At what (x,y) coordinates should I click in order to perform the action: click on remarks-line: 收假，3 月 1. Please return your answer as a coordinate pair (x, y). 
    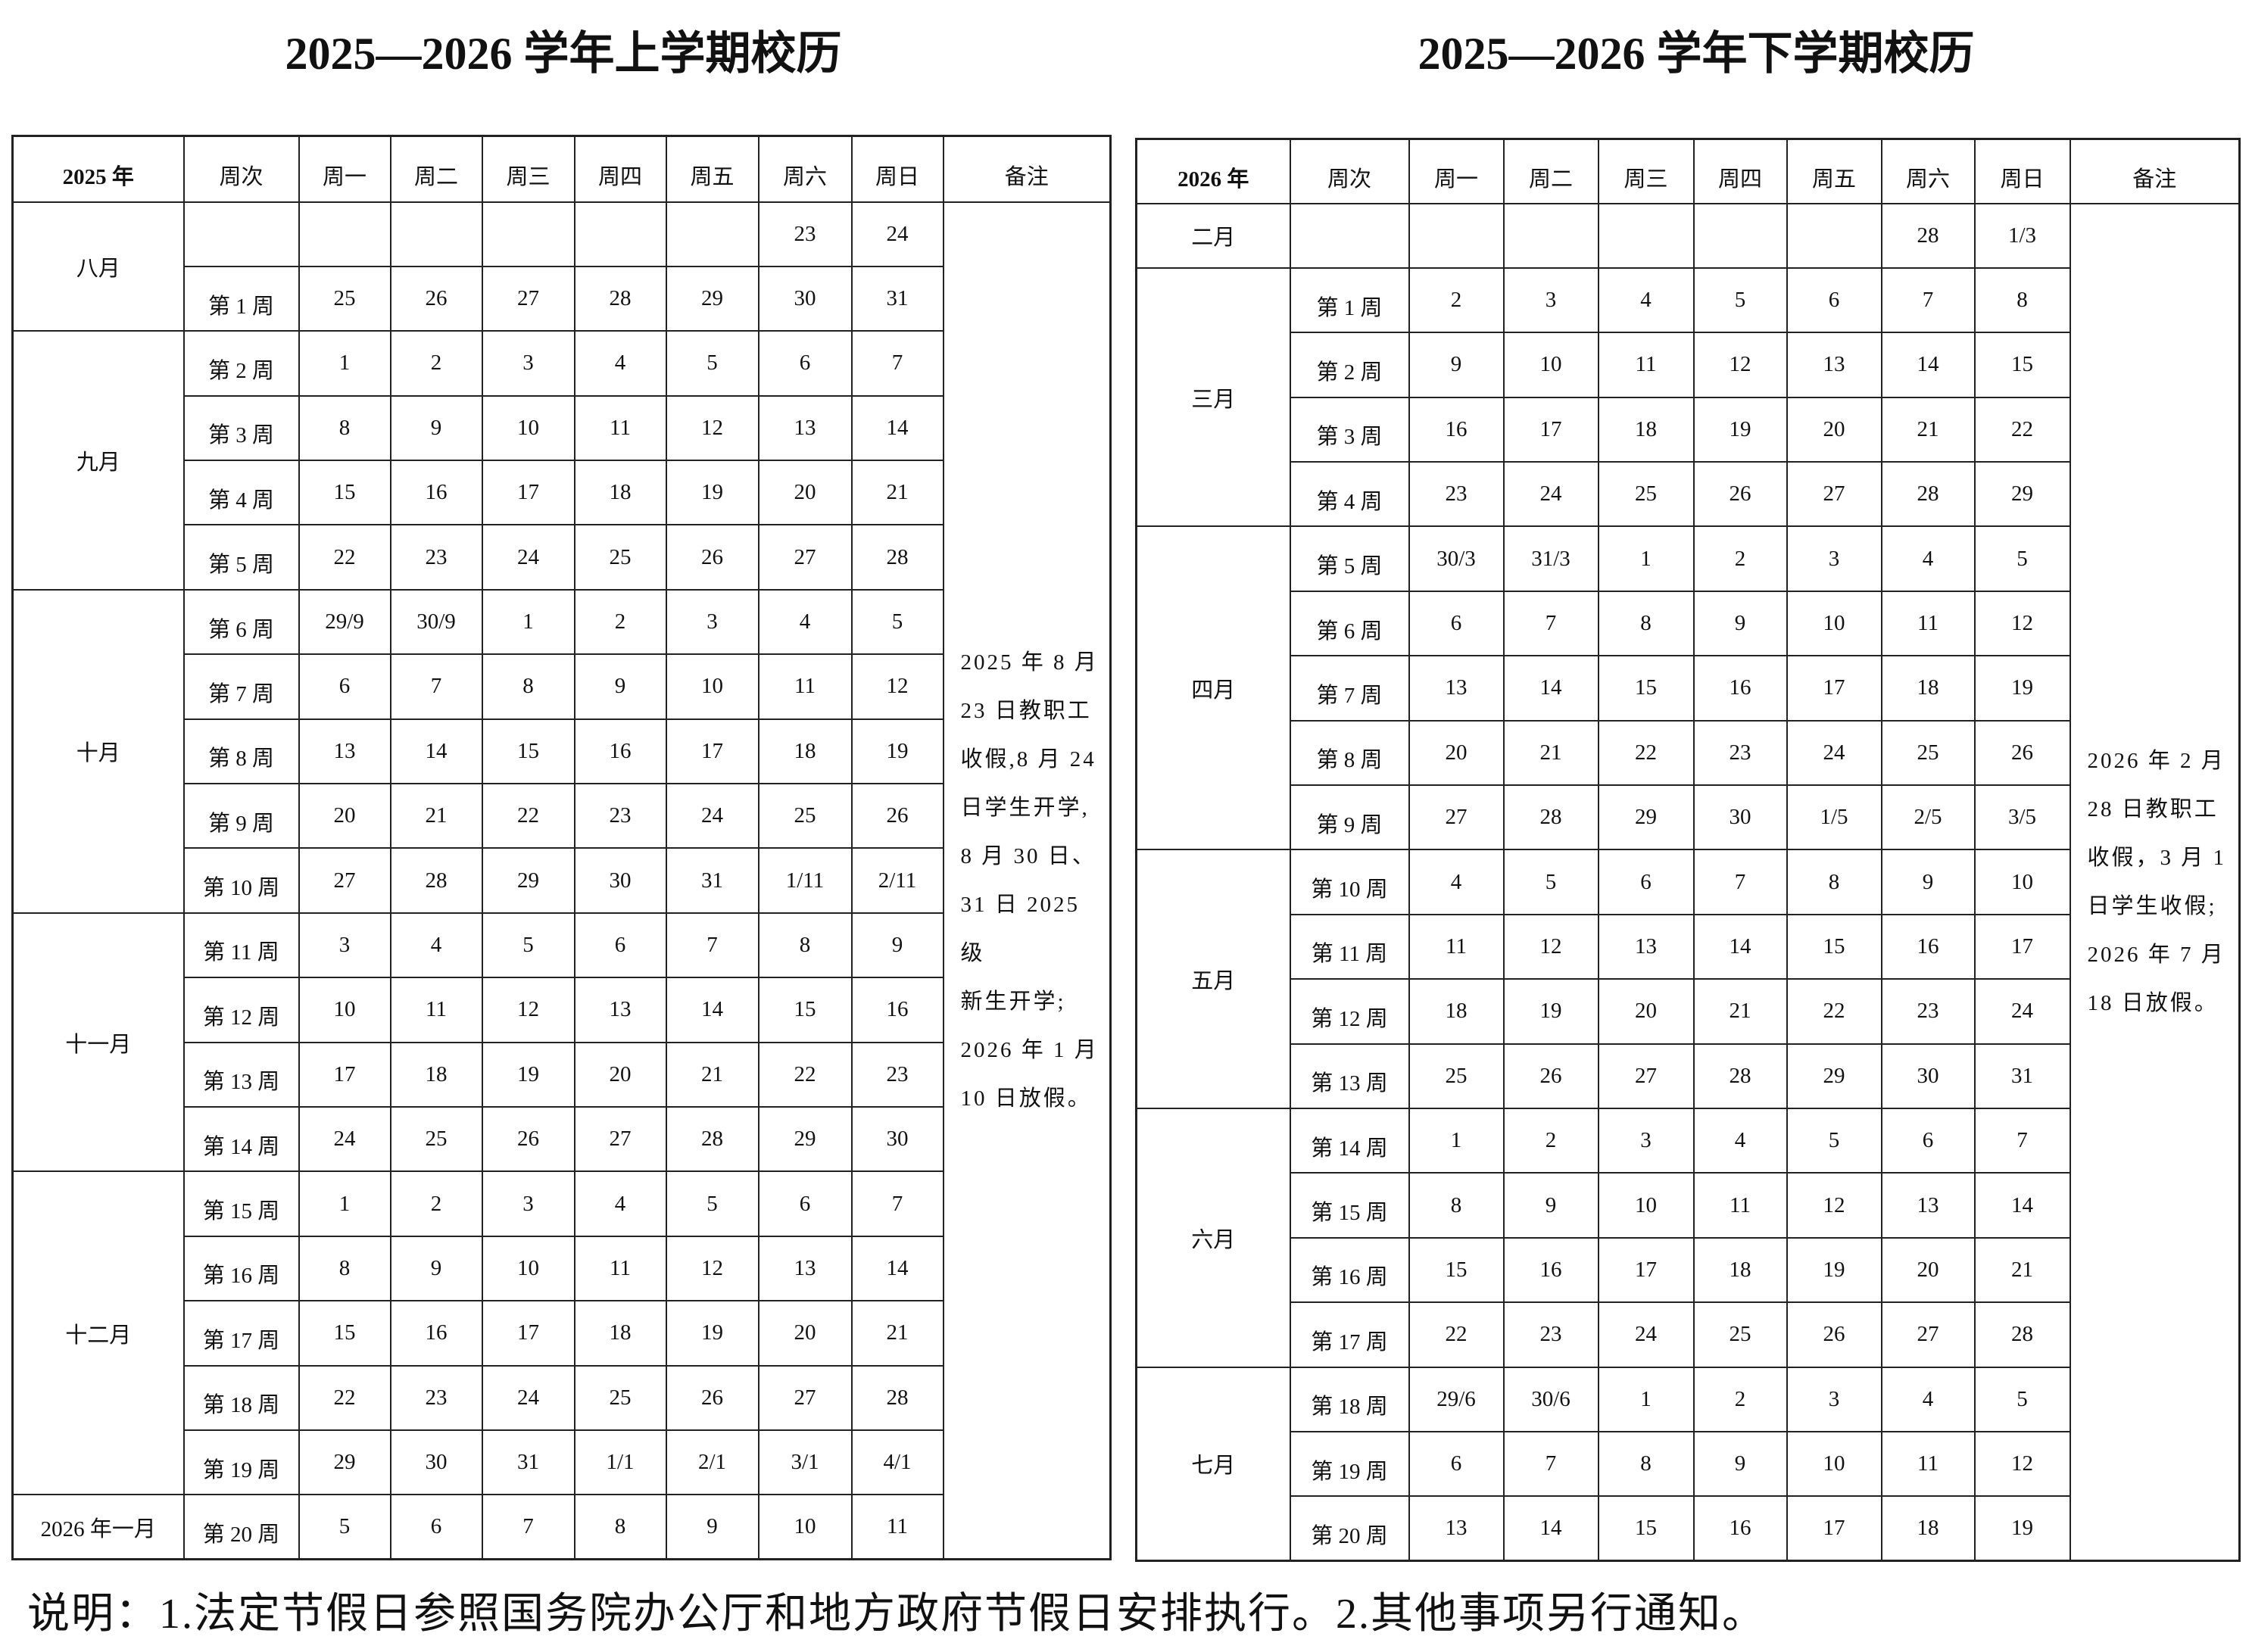
    Looking at the image, I should click on (2157, 857).